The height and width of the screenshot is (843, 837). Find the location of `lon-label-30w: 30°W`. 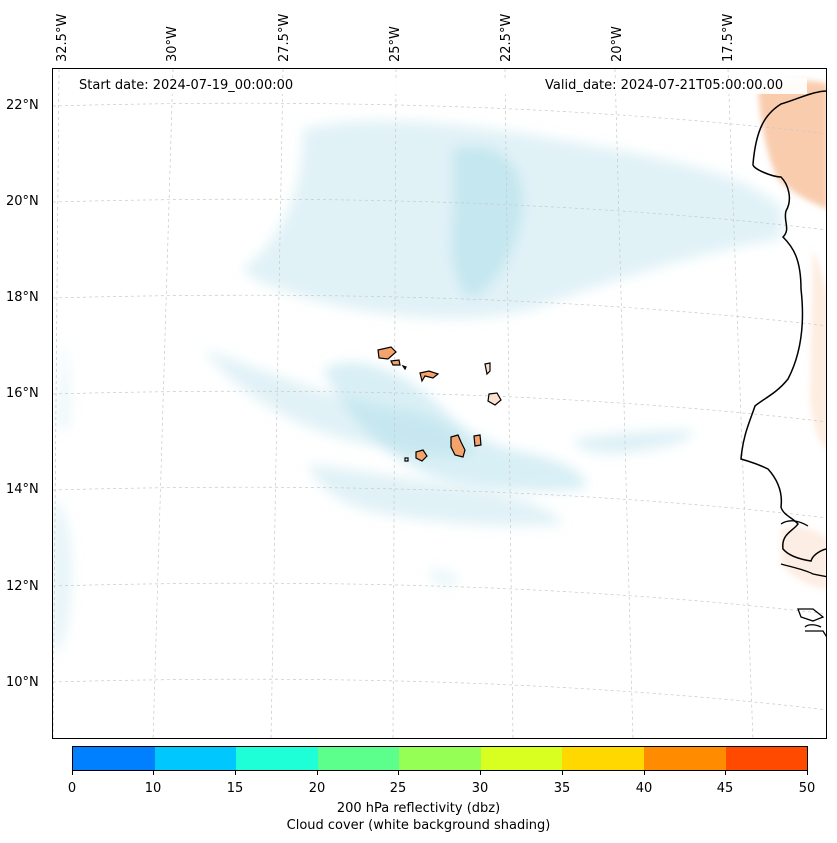

lon-label-30w: 30°W is located at coordinates (172, 44).